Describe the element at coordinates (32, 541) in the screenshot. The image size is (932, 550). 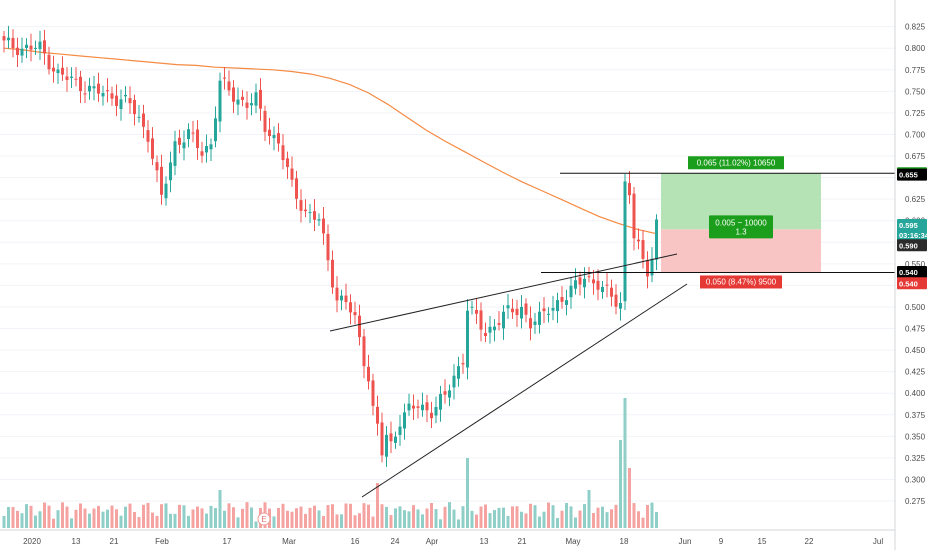
I see `time-tick-label: 2020` at that location.